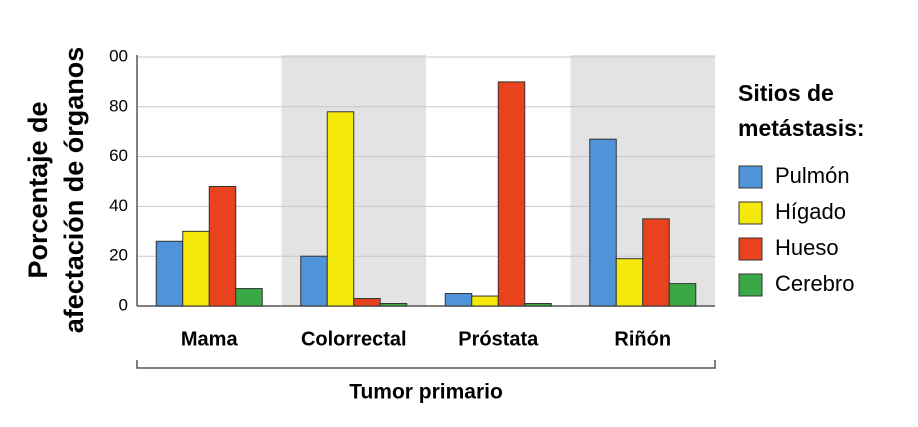  Describe the element at coordinates (498, 339) in the screenshot. I see `x-tick-label: Próstata` at that location.